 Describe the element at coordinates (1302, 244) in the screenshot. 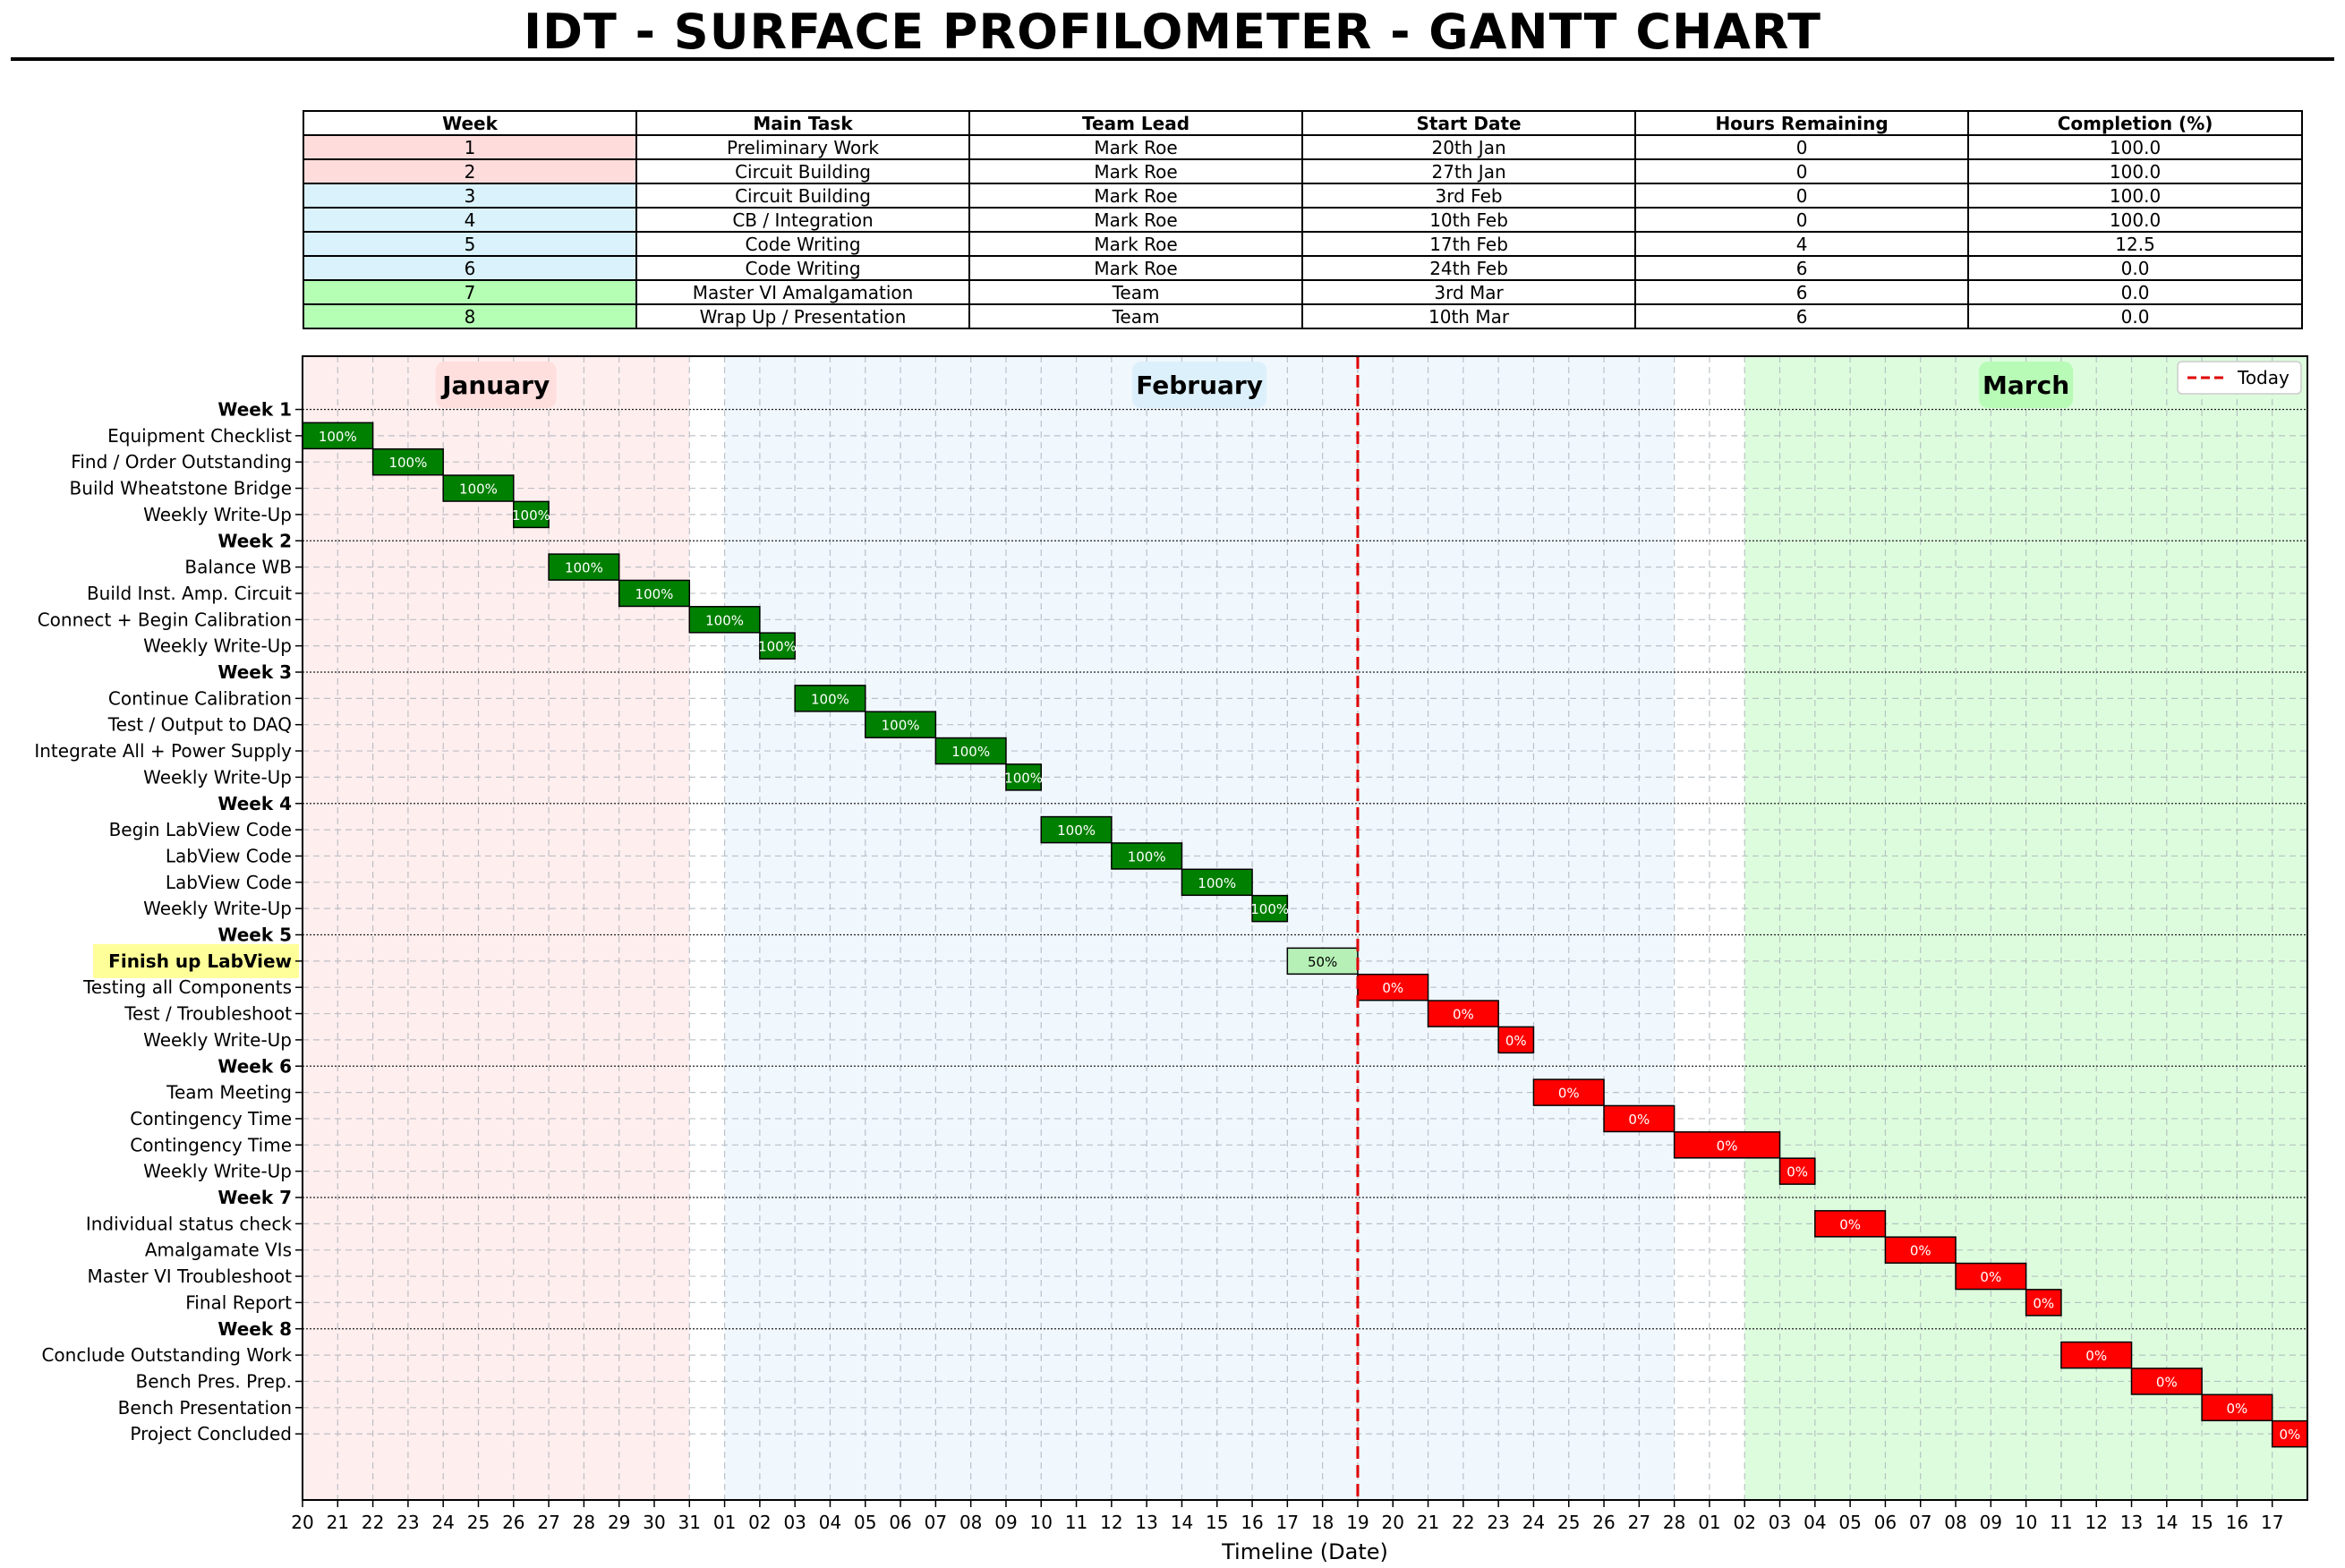

I see `table-row: 5 Code Writing Mark Roe 17th Feb 4 12.5` at that location.